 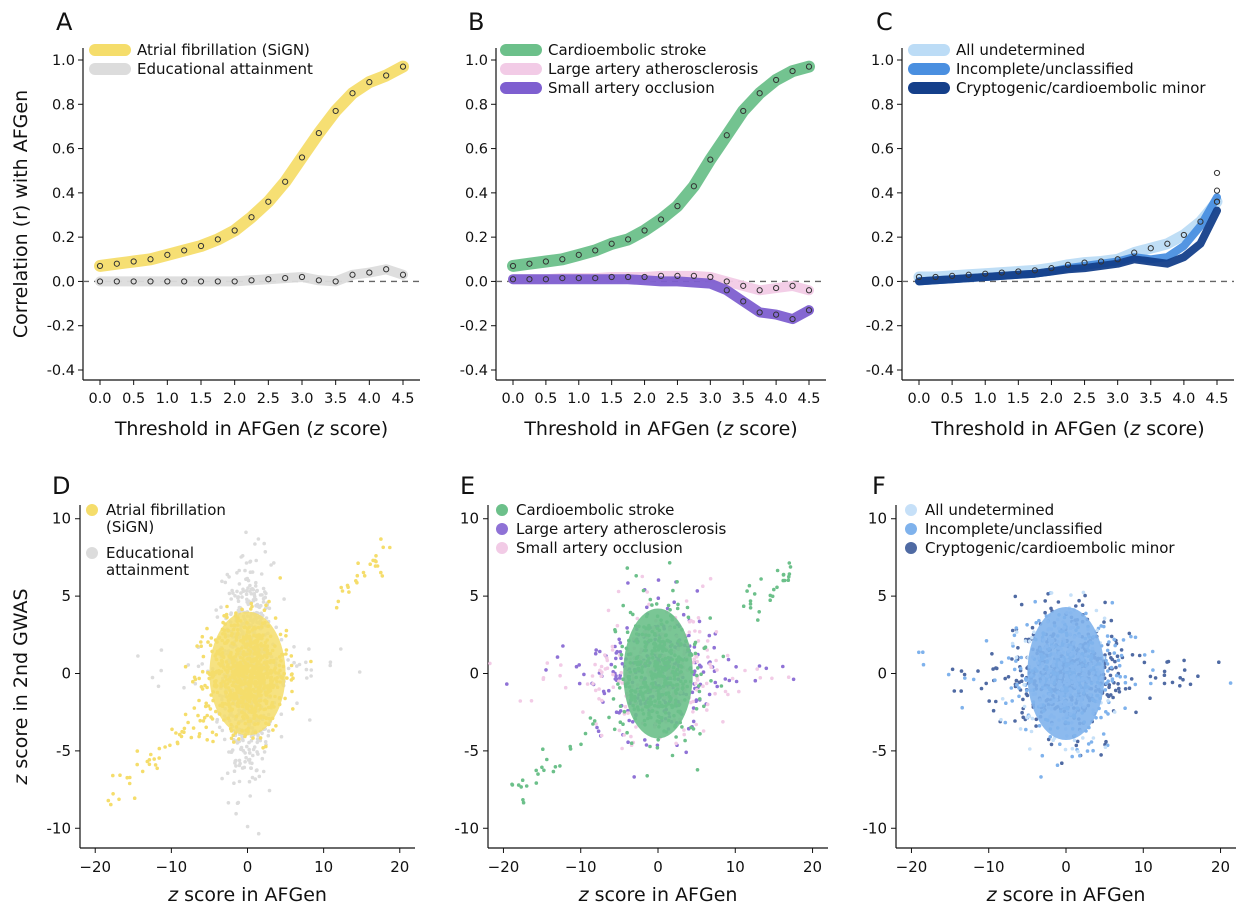 I want to click on y-axis-label-part: score in 2nd GWAS, so click(x=21, y=681).